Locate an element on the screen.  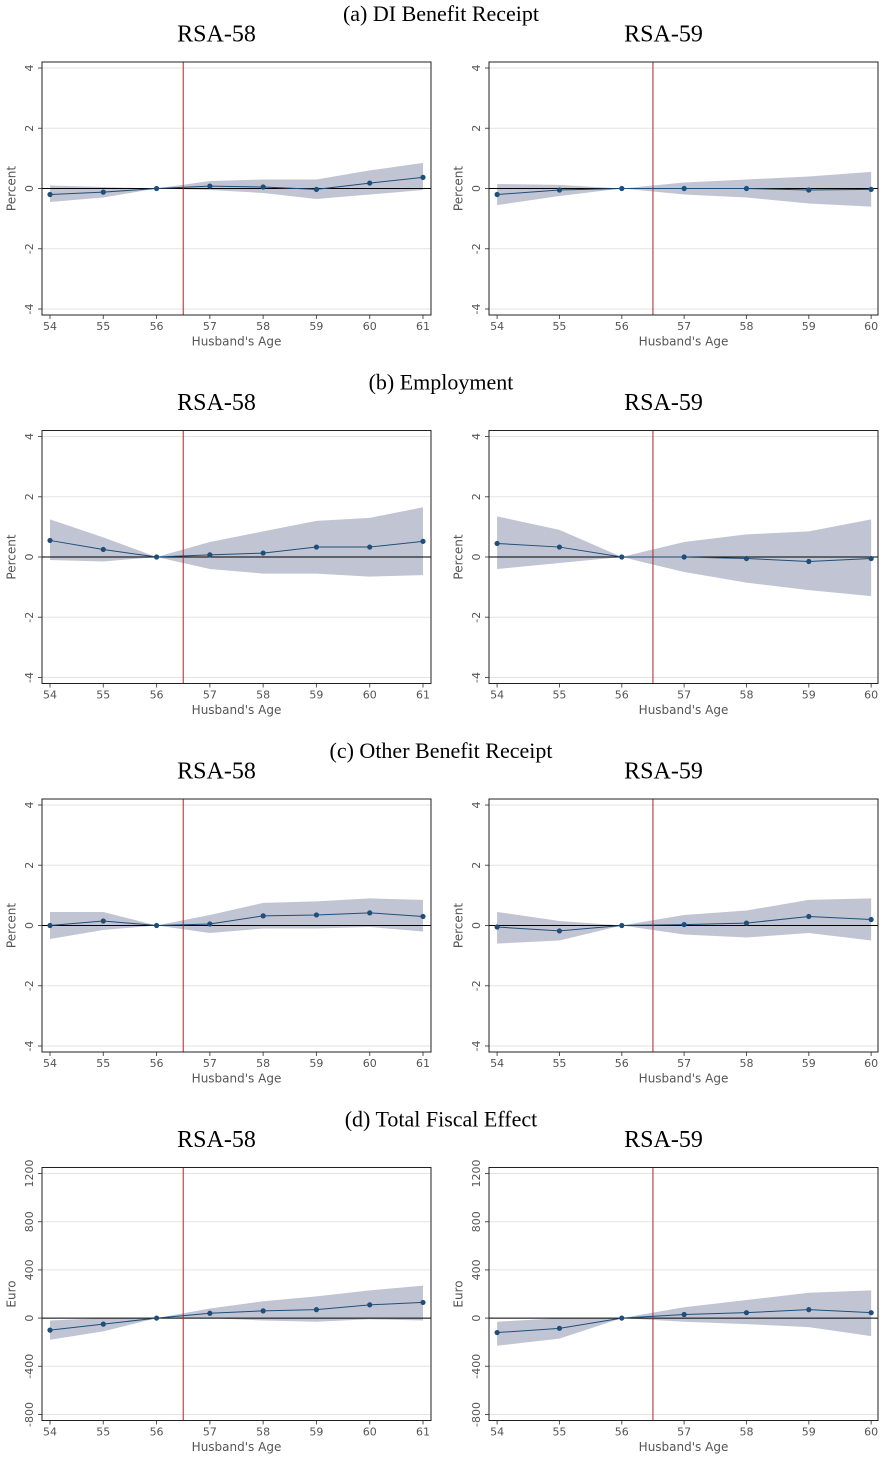
y-axis-label: Euro is located at coordinates (12, 1293).